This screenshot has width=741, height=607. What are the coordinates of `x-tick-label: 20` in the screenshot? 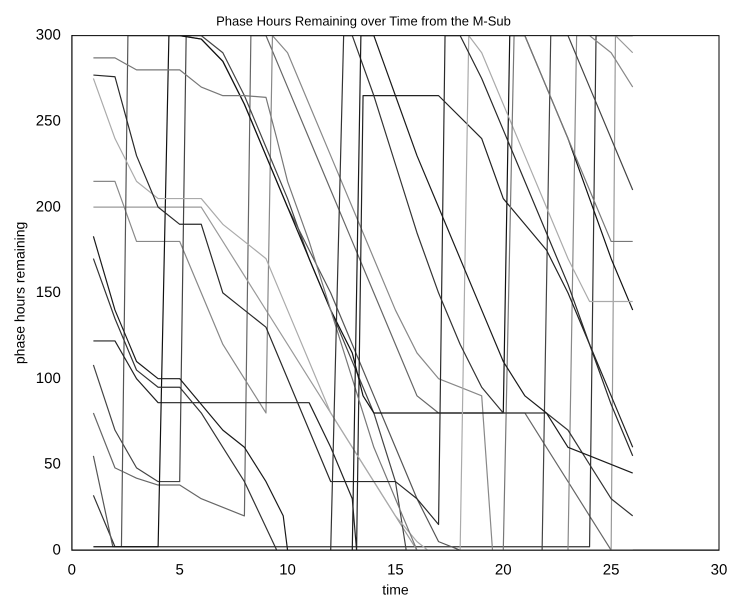 It's located at (503, 569).